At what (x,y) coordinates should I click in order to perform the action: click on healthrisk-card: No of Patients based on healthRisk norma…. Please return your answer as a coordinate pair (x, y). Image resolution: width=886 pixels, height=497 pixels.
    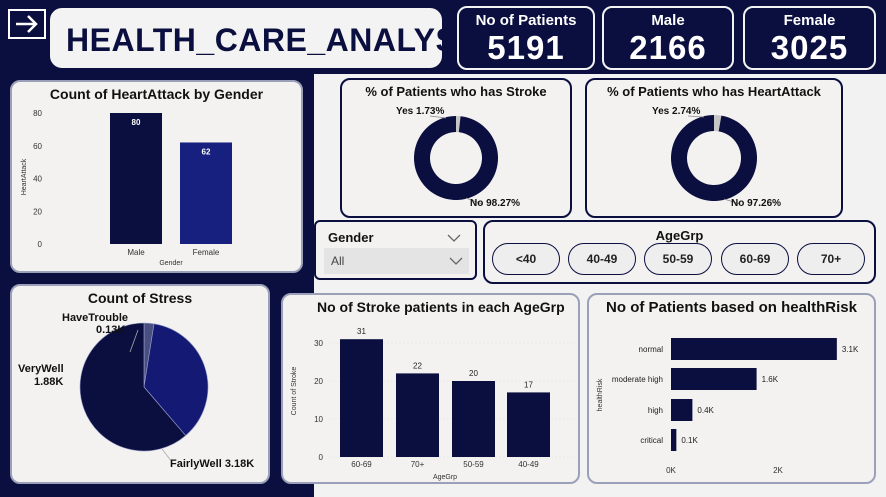
    Looking at the image, I should click on (731, 388).